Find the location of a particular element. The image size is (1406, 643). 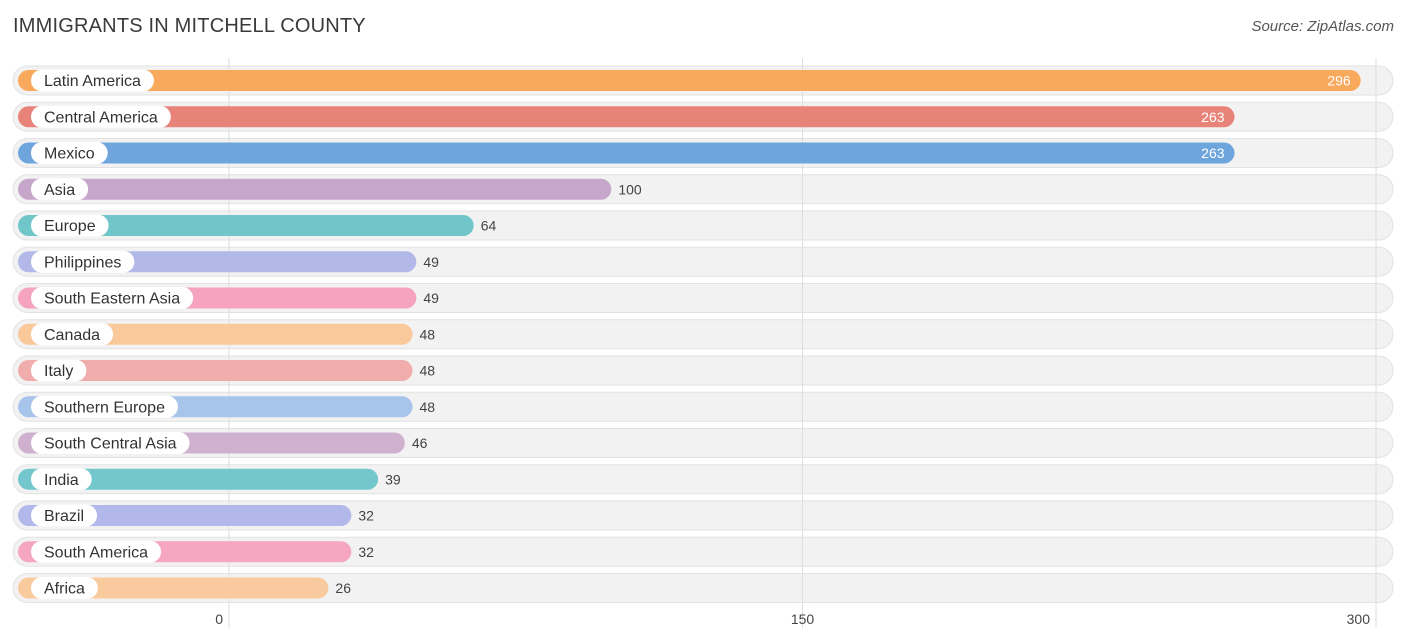

x-tick-label-300: 300 is located at coordinates (1359, 619).